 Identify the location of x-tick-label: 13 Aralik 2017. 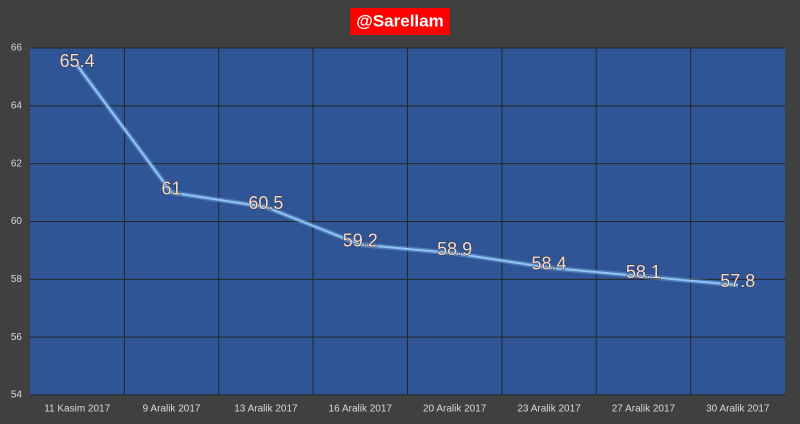
(266, 409).